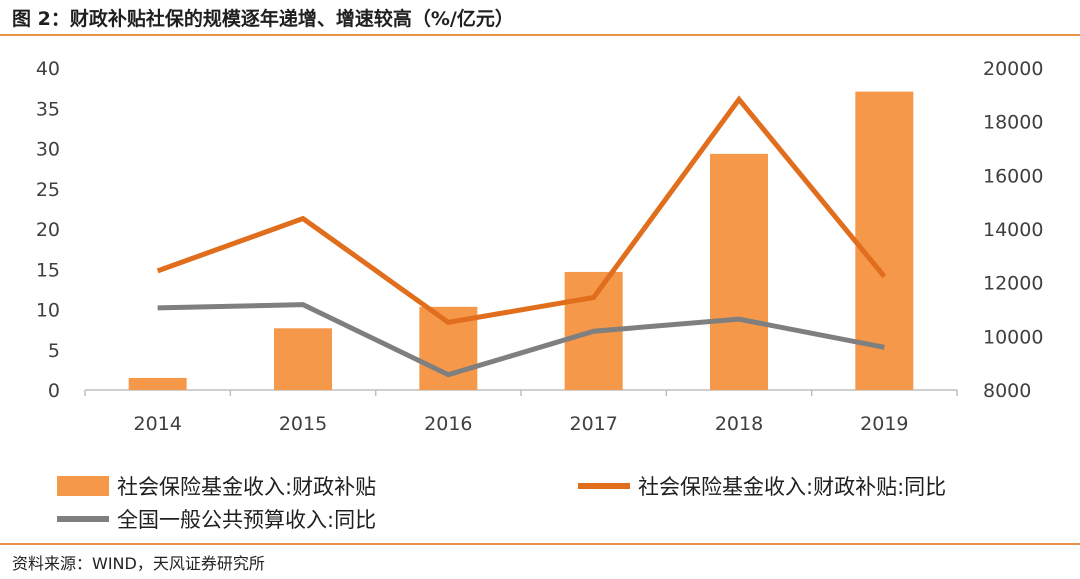  Describe the element at coordinates (48, 190) in the screenshot. I see `left-axis-tick-label: 25` at that location.